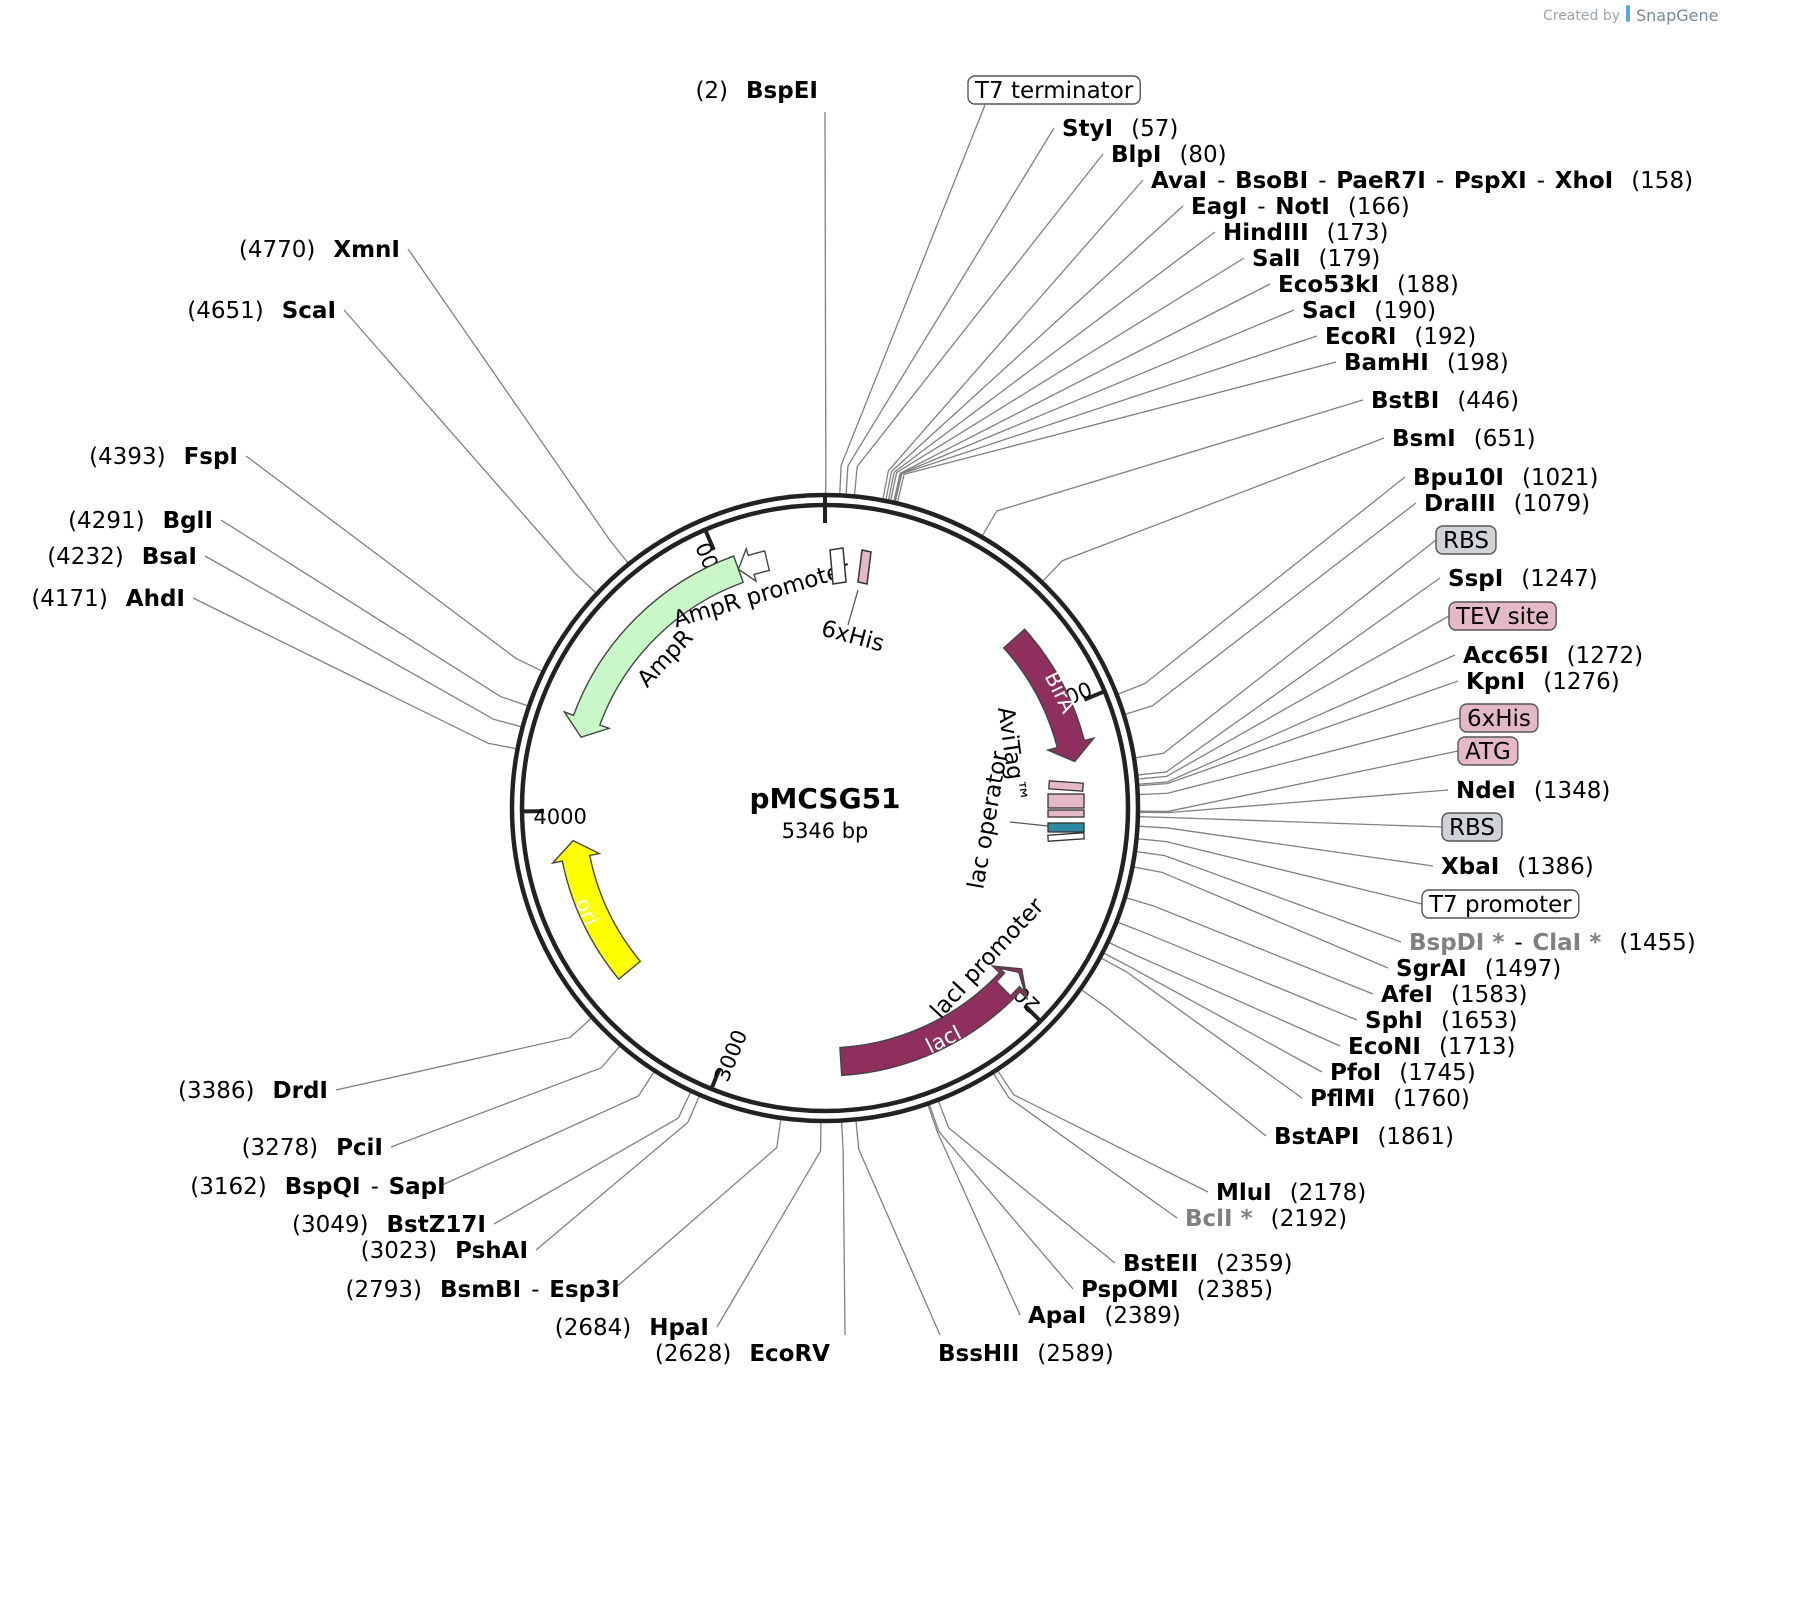  What do you see at coordinates (1306, 233) in the screenshot?
I see `site-hindiii: HindIII (173)` at bounding box center [1306, 233].